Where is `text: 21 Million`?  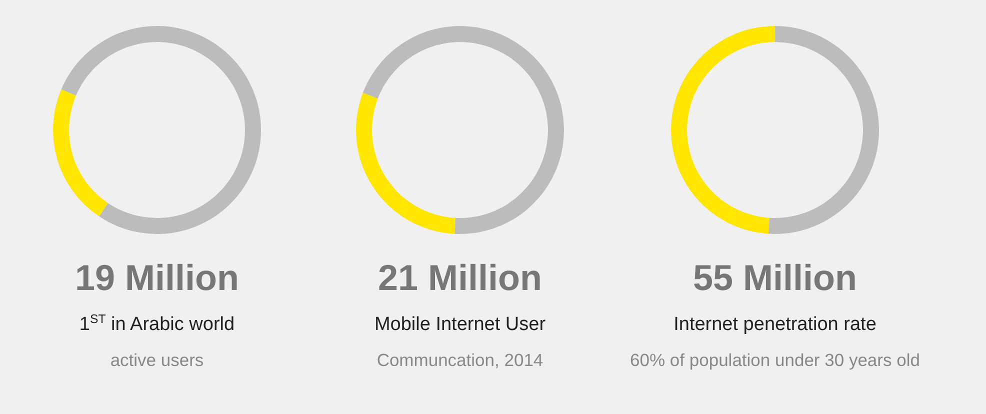 text: 21 Million is located at coordinates (460, 277).